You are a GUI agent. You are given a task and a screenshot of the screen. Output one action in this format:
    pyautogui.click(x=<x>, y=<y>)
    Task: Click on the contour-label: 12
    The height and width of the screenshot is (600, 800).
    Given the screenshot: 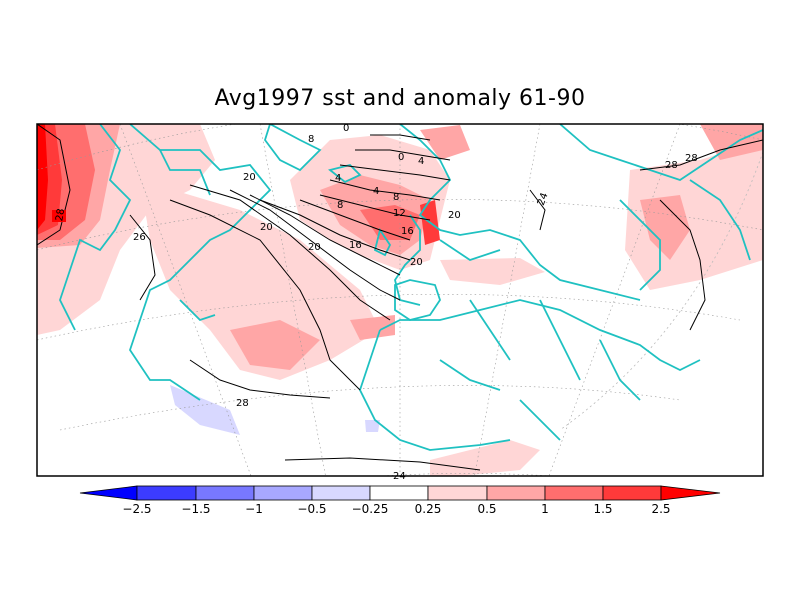 What is the action you would take?
    pyautogui.click(x=399, y=213)
    